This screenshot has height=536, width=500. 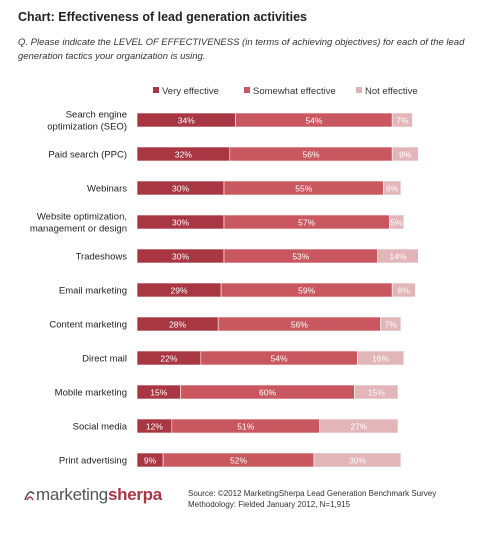 I want to click on legend-label-somewhat: Somewhat effective, so click(x=294, y=91).